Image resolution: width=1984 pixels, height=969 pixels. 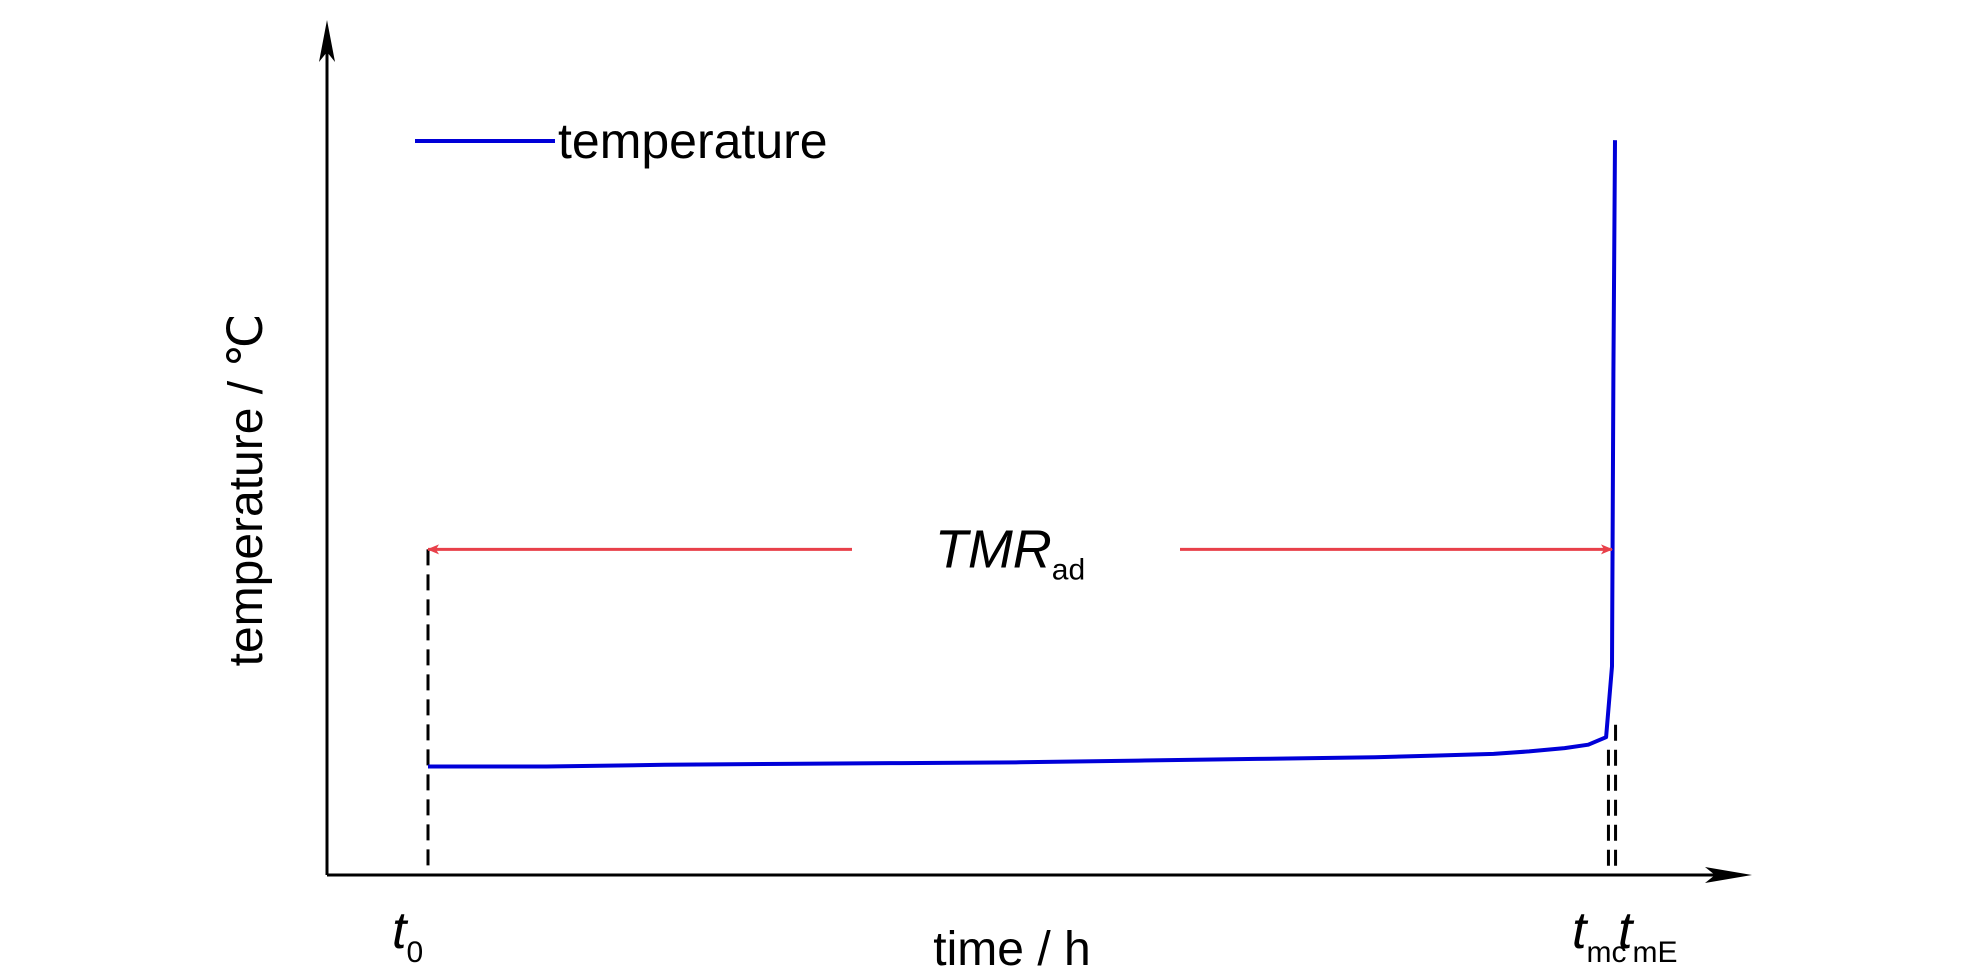 What do you see at coordinates (414, 952) in the screenshot?
I see `marker-t0-sub: 0` at bounding box center [414, 952].